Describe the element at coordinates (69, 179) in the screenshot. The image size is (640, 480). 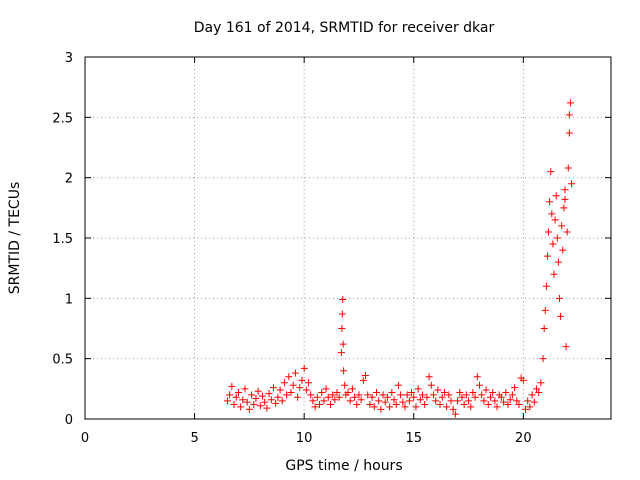
I see `y-tick-label: 2` at that location.